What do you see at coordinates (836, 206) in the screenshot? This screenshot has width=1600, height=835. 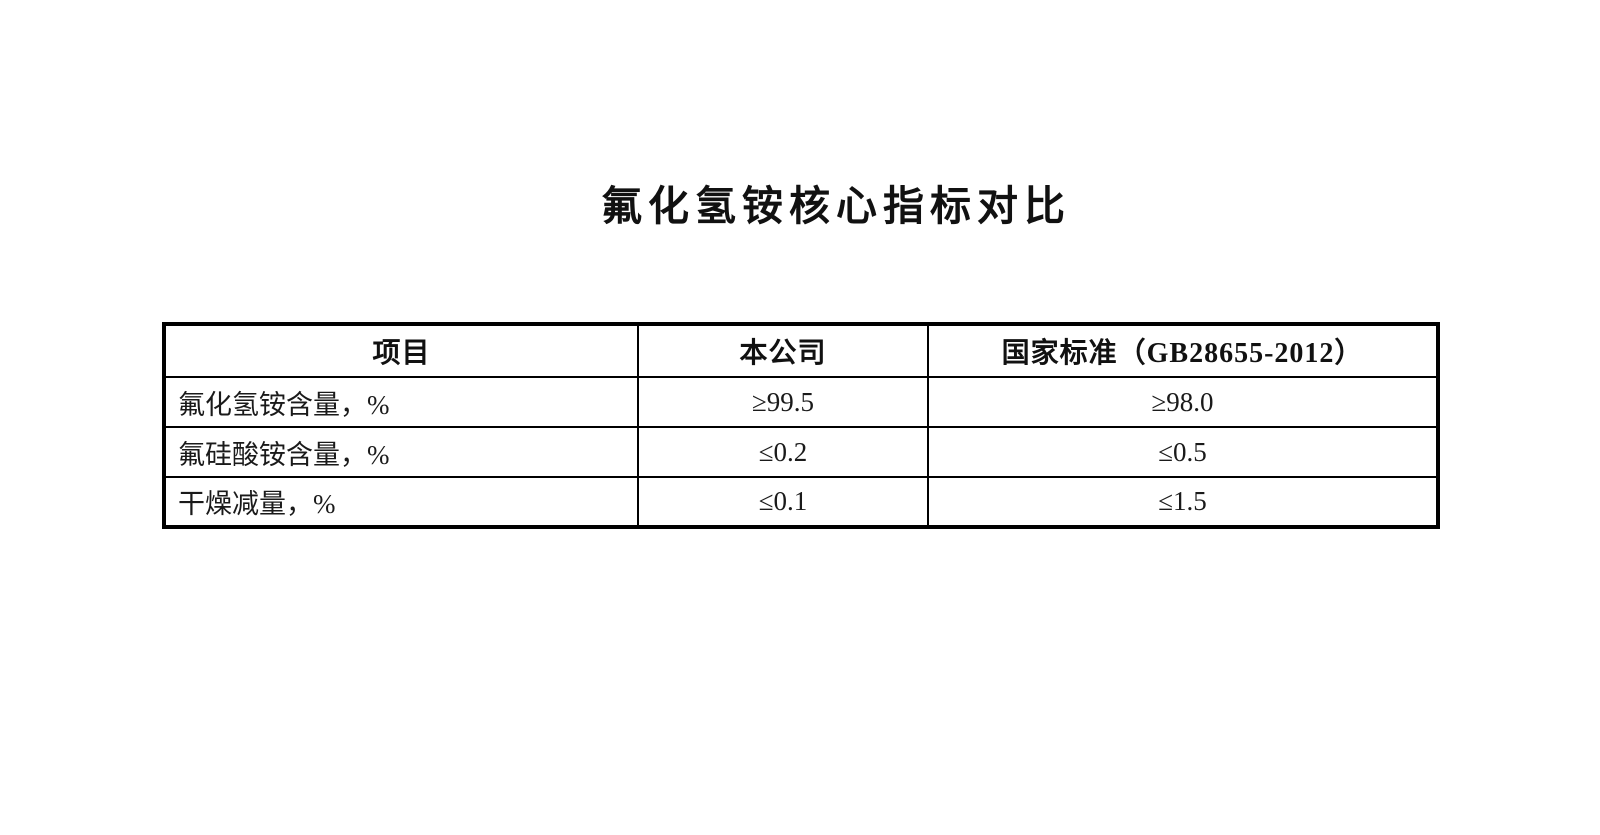 I see `document-title: 氟化氢铵核心指标对比` at bounding box center [836, 206].